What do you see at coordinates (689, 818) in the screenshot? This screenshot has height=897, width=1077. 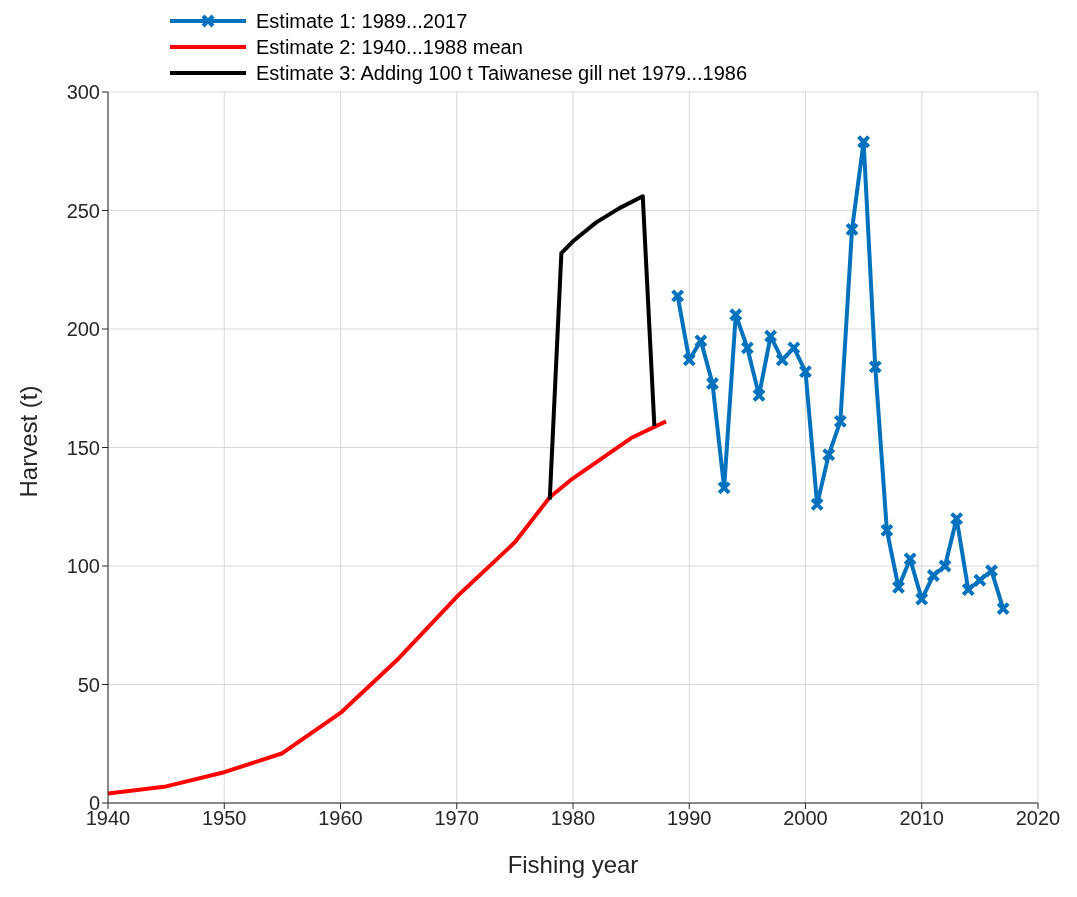 I see `x-tick-label: 1990` at bounding box center [689, 818].